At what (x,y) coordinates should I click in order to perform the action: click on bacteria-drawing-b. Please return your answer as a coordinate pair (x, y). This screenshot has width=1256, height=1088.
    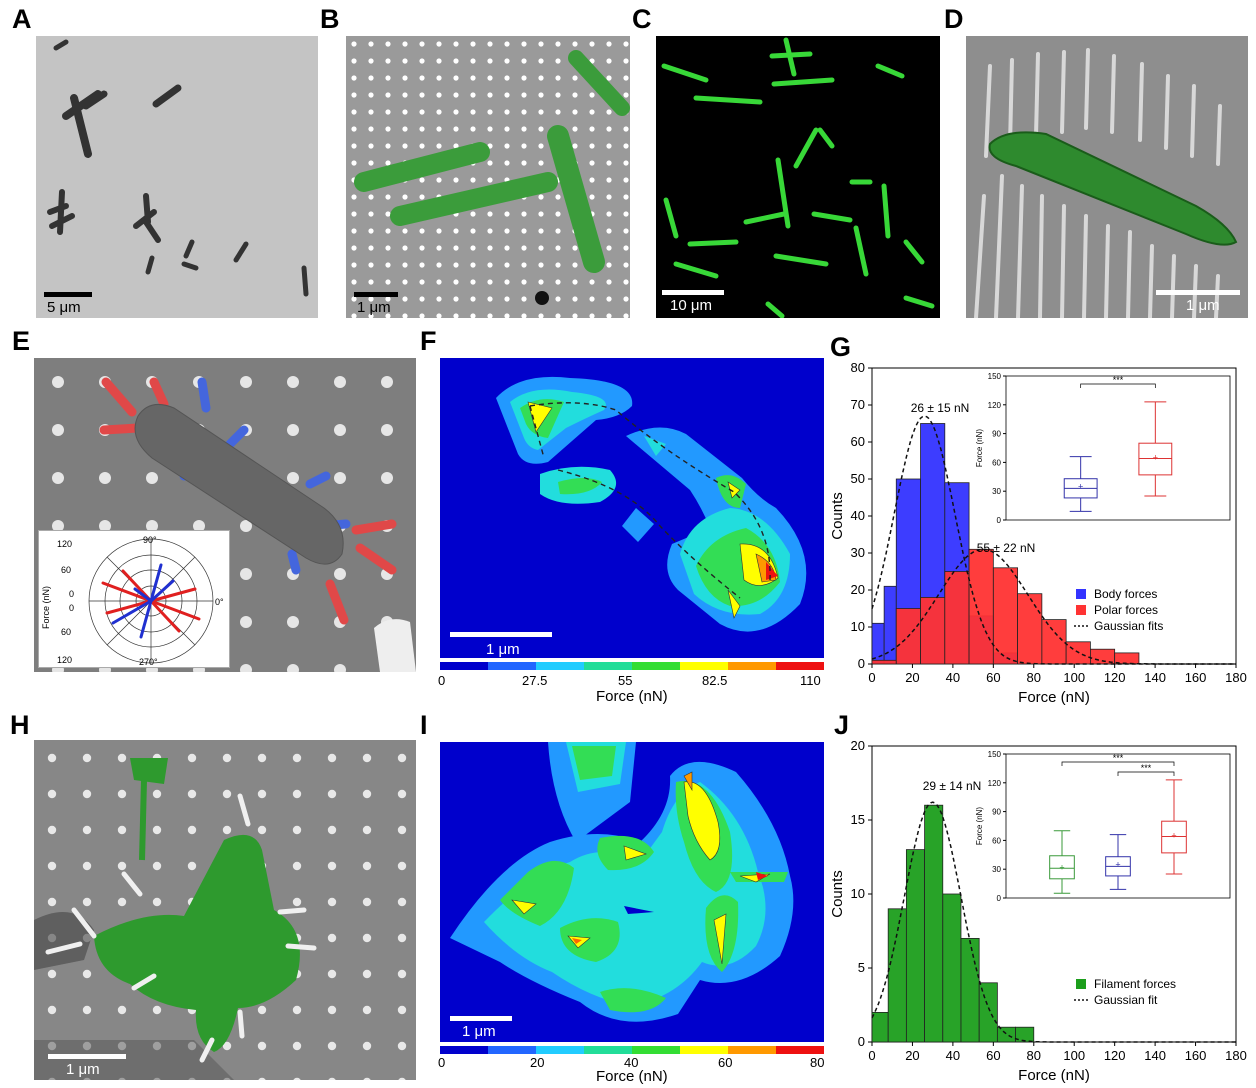
    Looking at the image, I should click on (488, 177).